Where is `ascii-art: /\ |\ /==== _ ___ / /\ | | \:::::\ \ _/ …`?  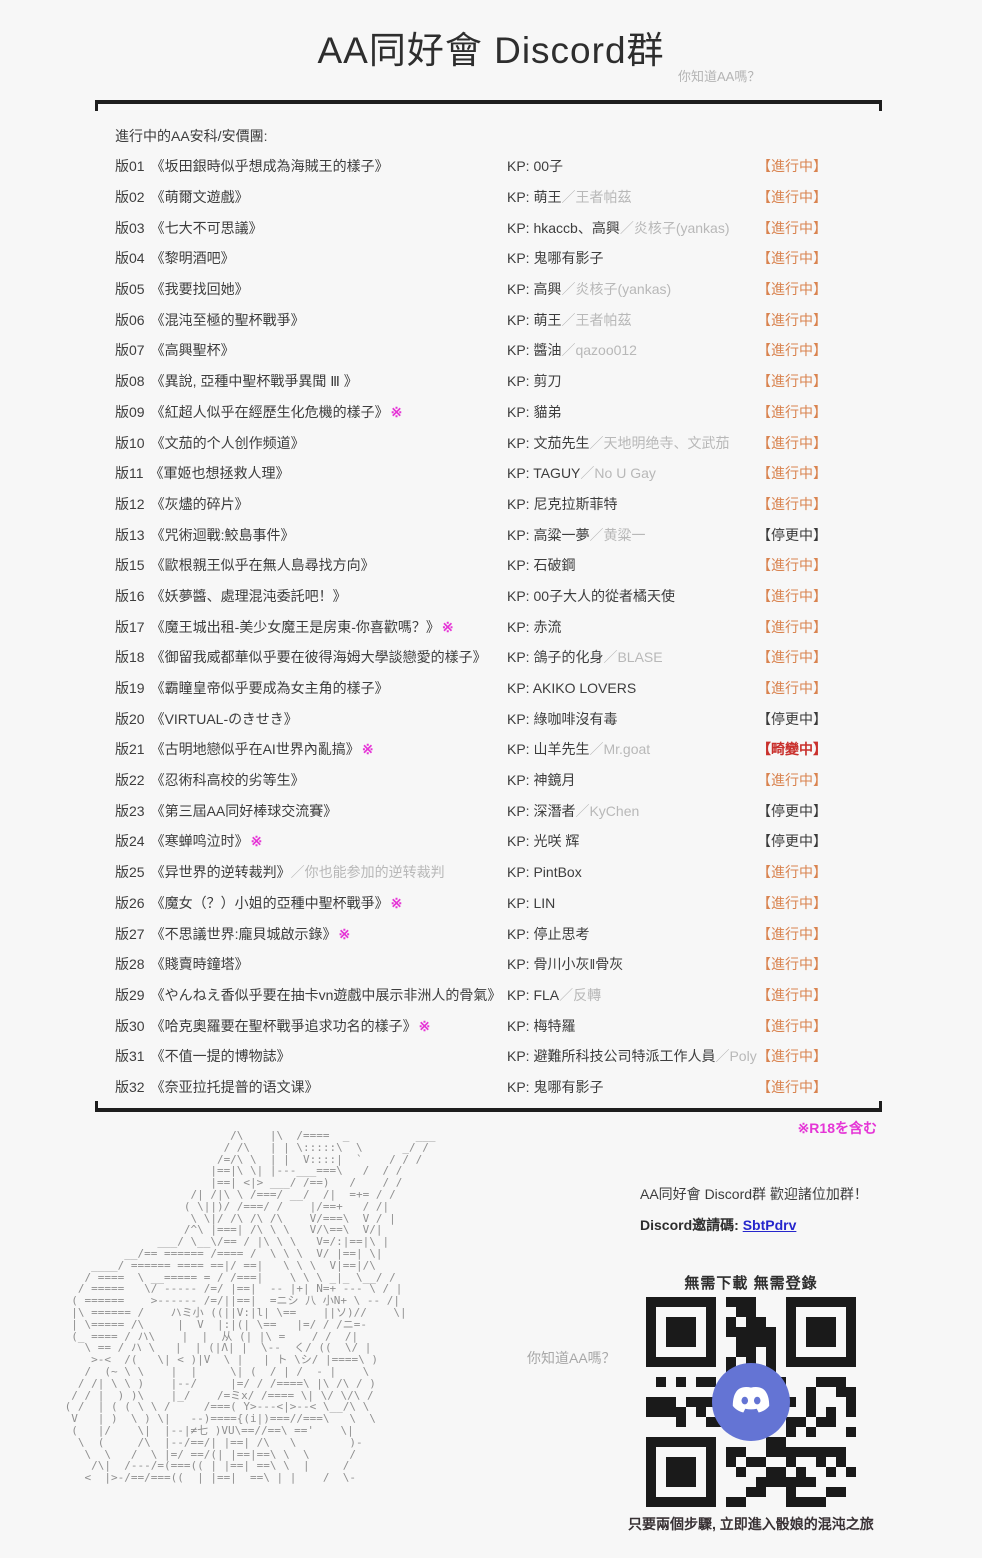
ascii-art: /\ |\ /==== _ ___ / /\ | | \:::::\ \ _/ … is located at coordinates (250, 1307).